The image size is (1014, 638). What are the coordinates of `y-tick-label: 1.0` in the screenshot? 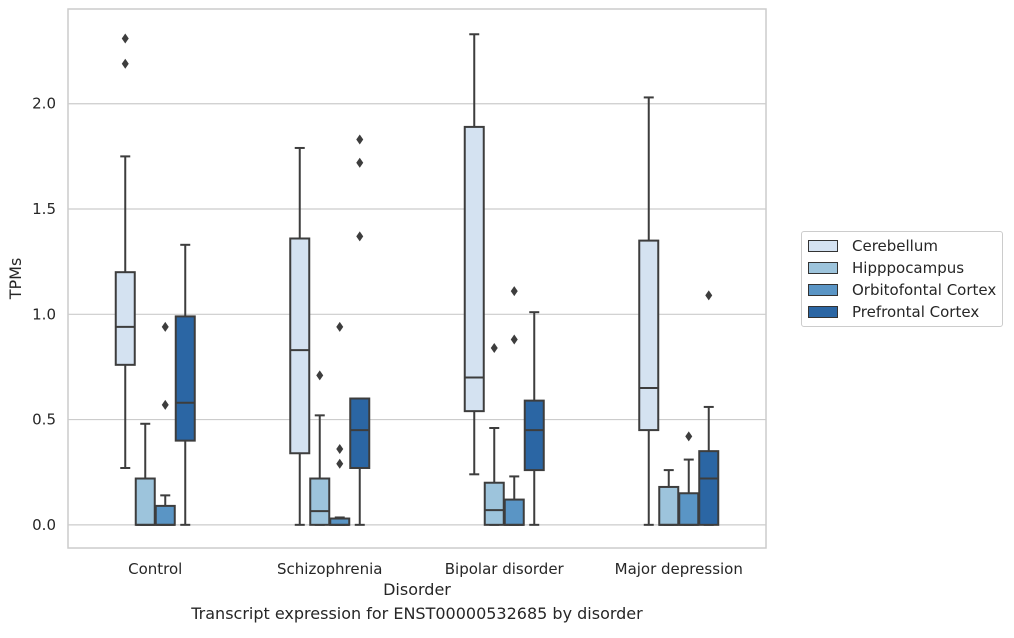 It's located at (44, 314).